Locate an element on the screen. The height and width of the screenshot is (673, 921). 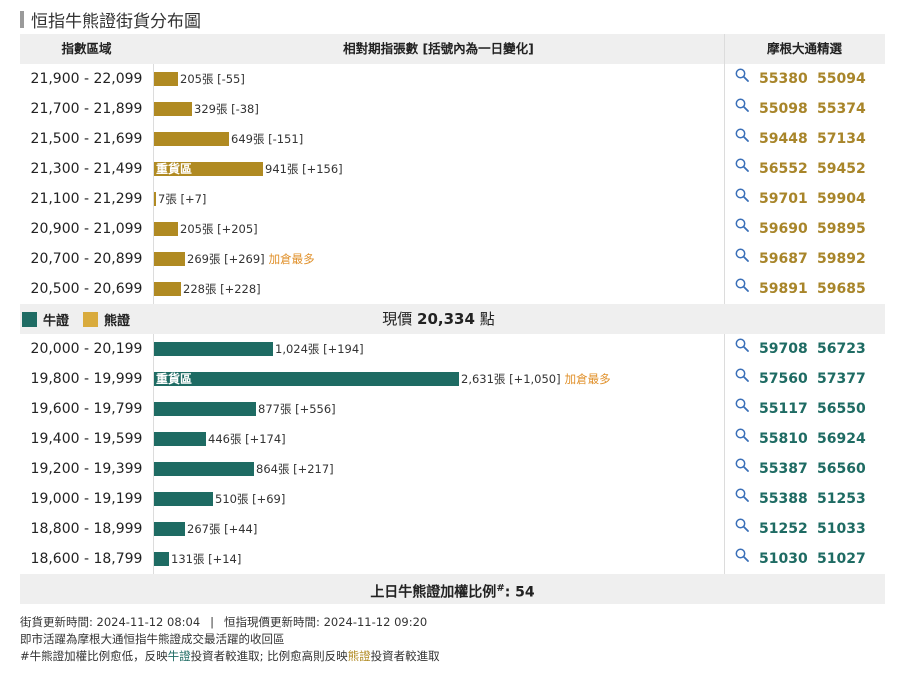
warrant-code-link: 55098 is located at coordinates (783, 109).